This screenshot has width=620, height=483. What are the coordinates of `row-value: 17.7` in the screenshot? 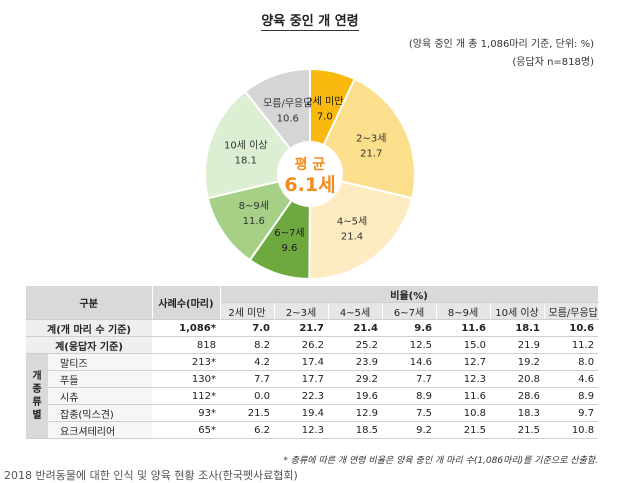 It's located at (301, 379).